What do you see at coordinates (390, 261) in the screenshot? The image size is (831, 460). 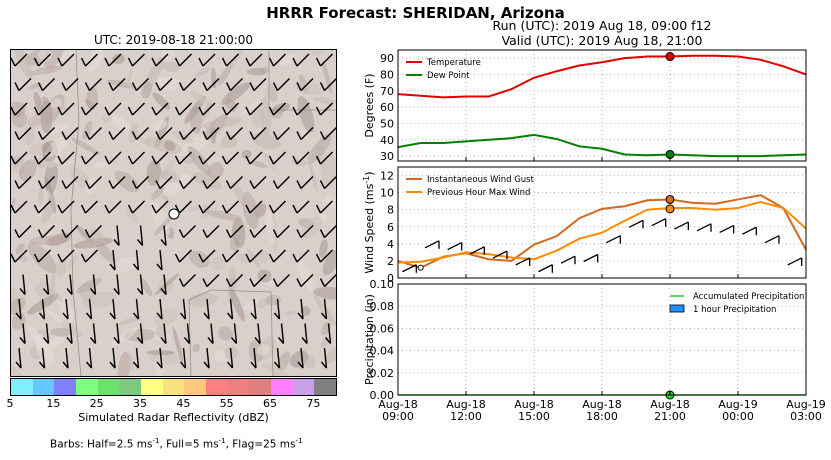 I see `y-tick-label: 2` at bounding box center [390, 261].